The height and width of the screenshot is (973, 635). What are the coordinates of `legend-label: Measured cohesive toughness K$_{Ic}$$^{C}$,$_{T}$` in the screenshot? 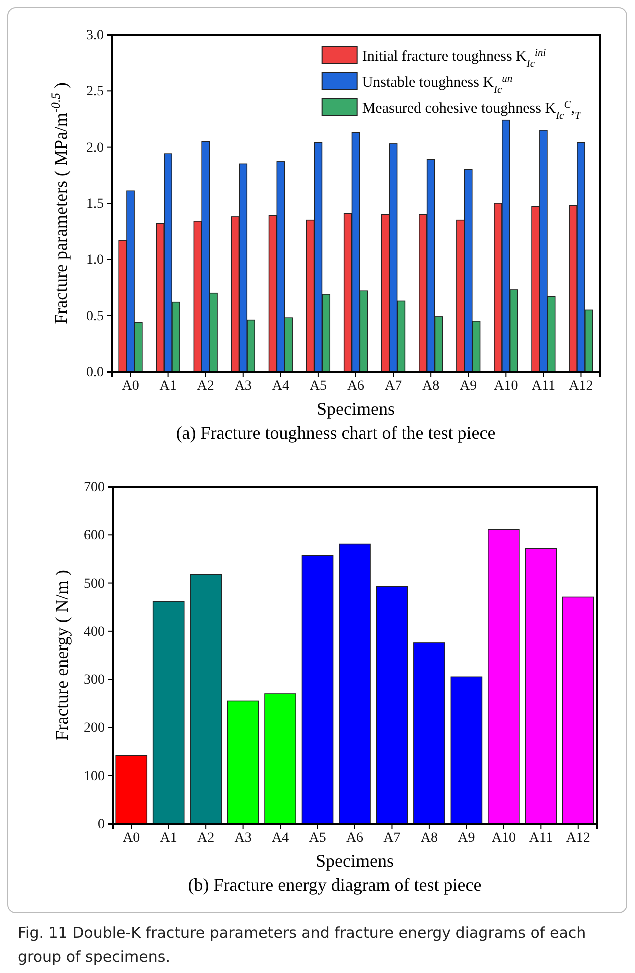 It's located at (472, 111).